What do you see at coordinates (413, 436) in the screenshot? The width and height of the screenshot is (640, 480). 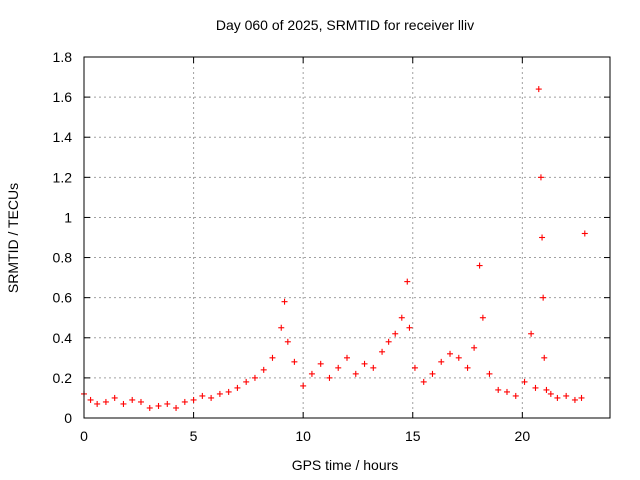 I see `x-tick-label: 15` at bounding box center [413, 436].